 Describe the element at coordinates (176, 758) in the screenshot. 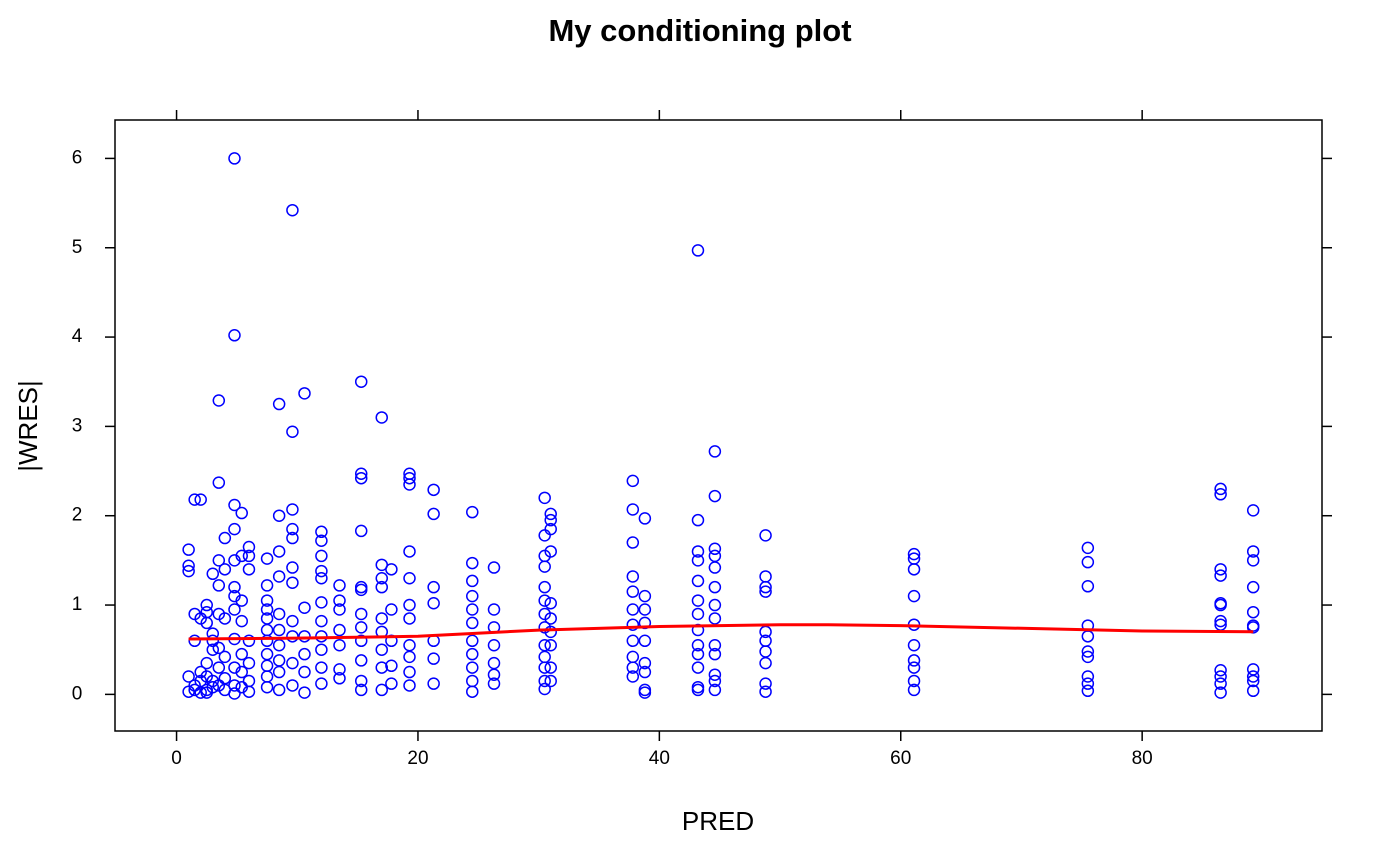

I see `x-tick-label: 0` at that location.